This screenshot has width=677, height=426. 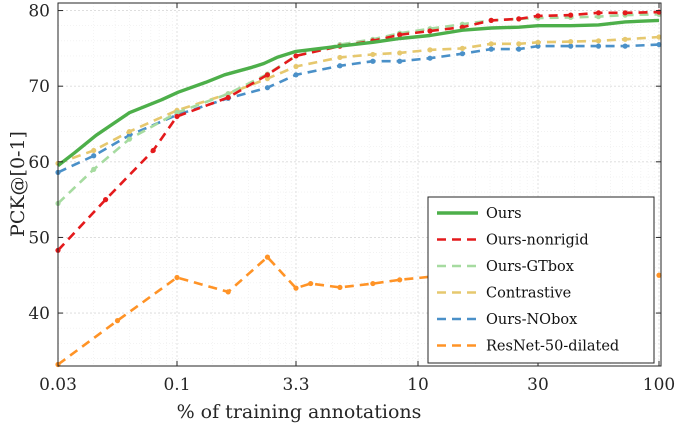 I want to click on legend-label: Ours, so click(x=504, y=214).